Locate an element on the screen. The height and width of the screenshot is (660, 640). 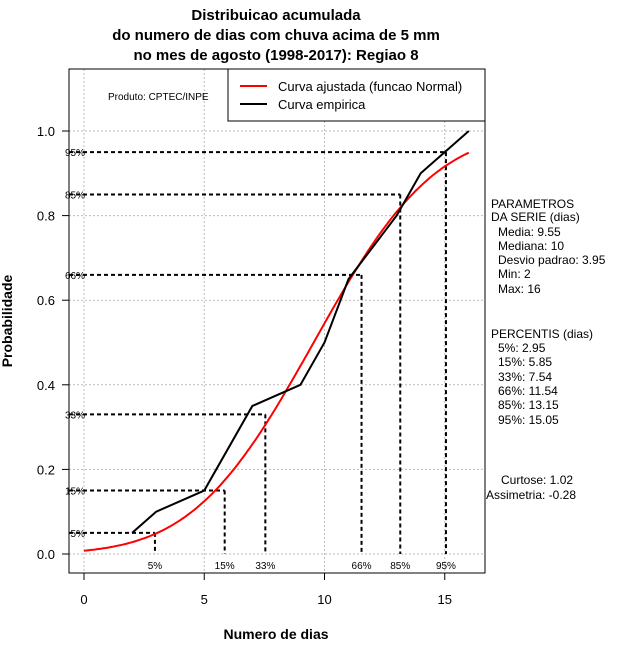
x-tick-label: 15 is located at coordinates (445, 599).